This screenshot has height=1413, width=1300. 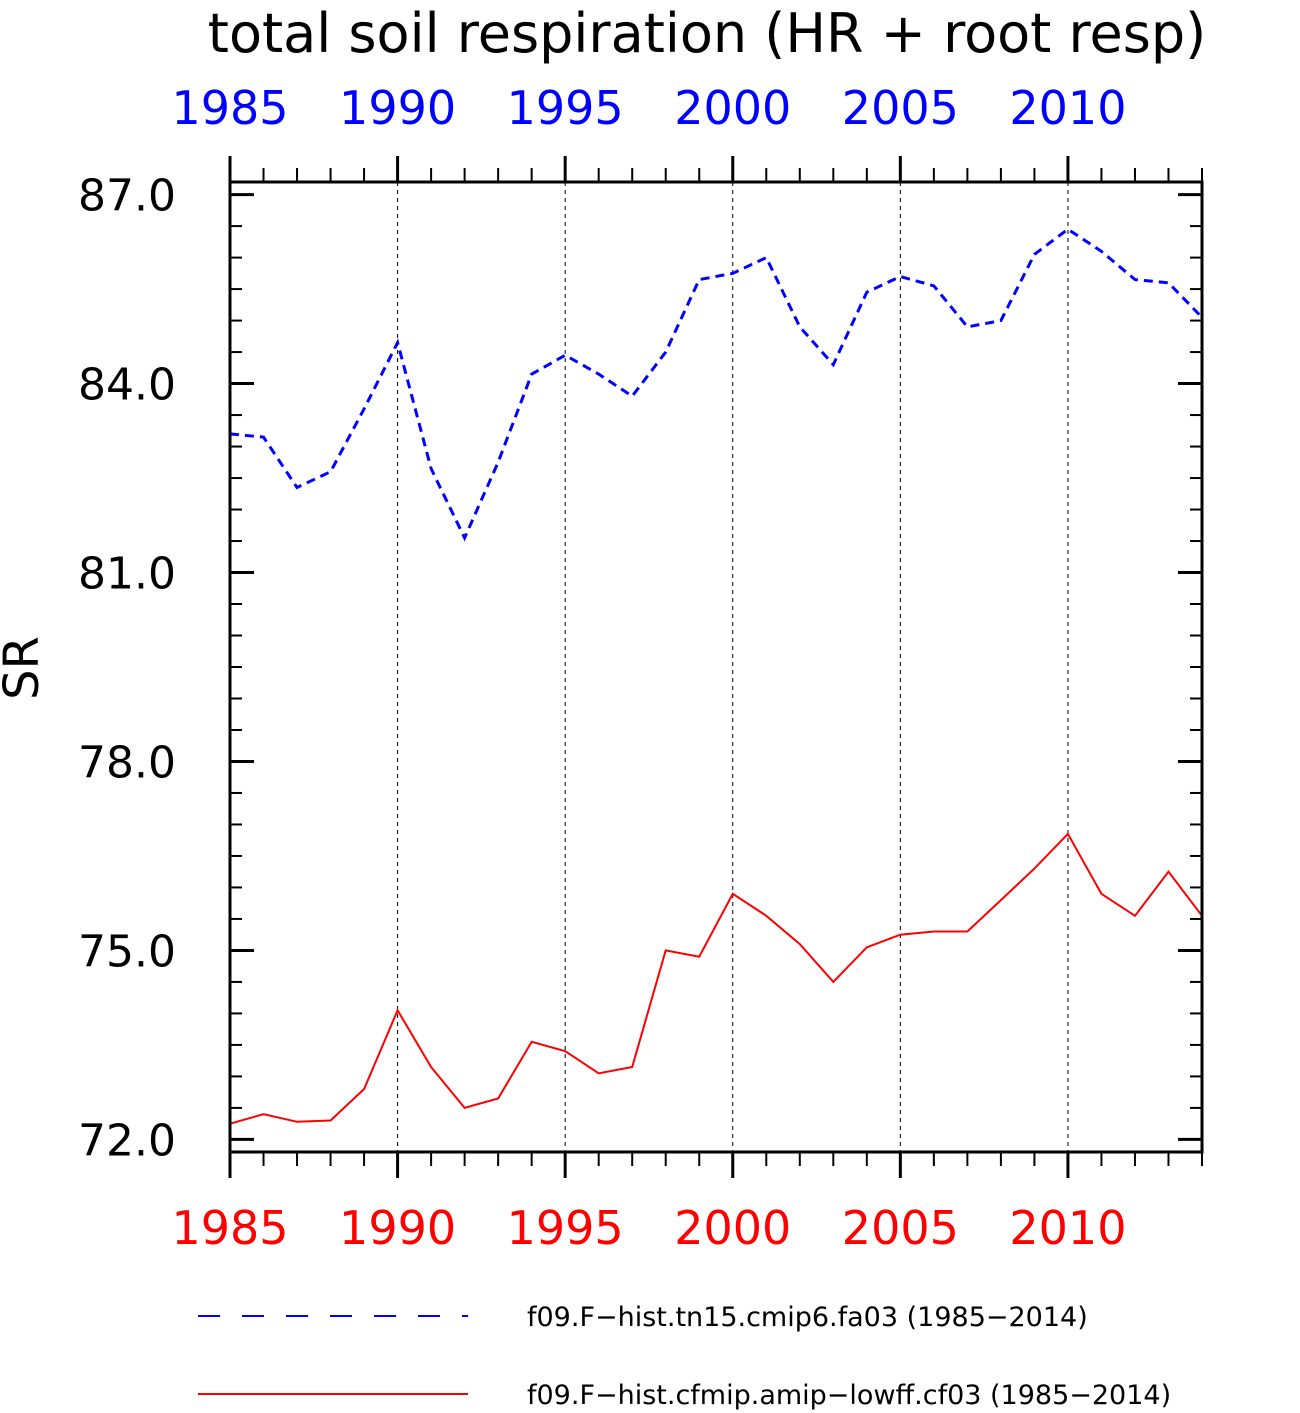 I want to click on x-bottom-tick-label: 1990, so click(x=397, y=1228).